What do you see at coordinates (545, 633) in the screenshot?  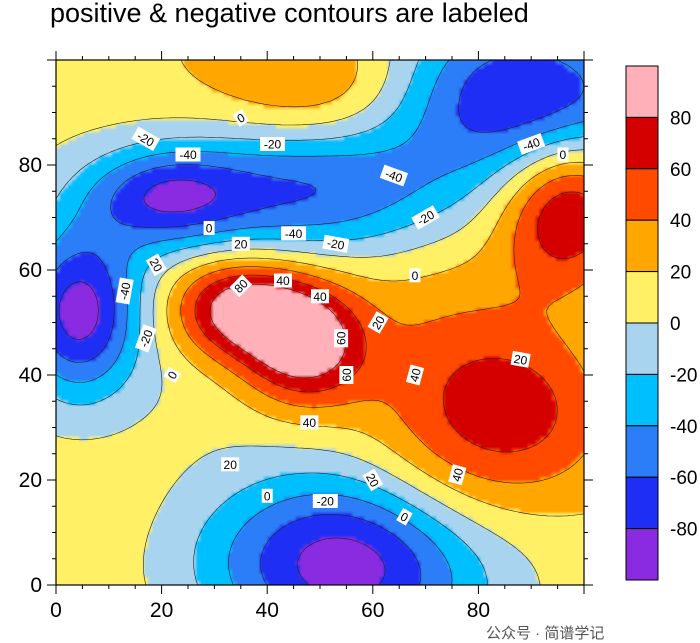 I see `watermark-text: 公众号 · 简谱学记` at bounding box center [545, 633].